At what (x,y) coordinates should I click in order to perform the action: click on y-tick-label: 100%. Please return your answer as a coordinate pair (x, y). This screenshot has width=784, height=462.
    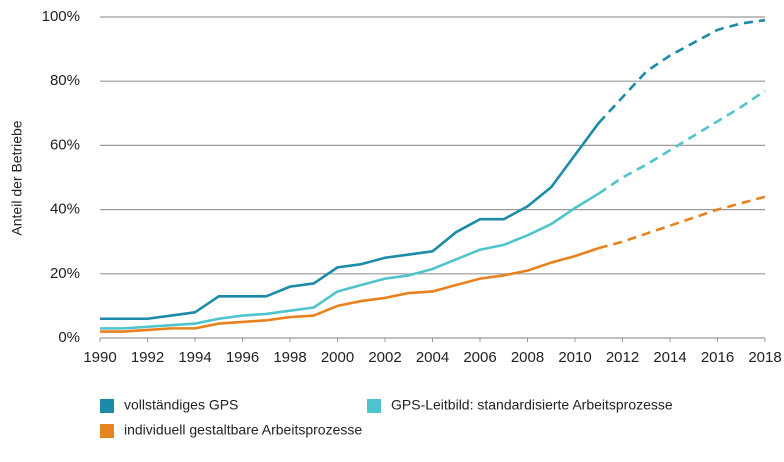
    Looking at the image, I should click on (61, 16).